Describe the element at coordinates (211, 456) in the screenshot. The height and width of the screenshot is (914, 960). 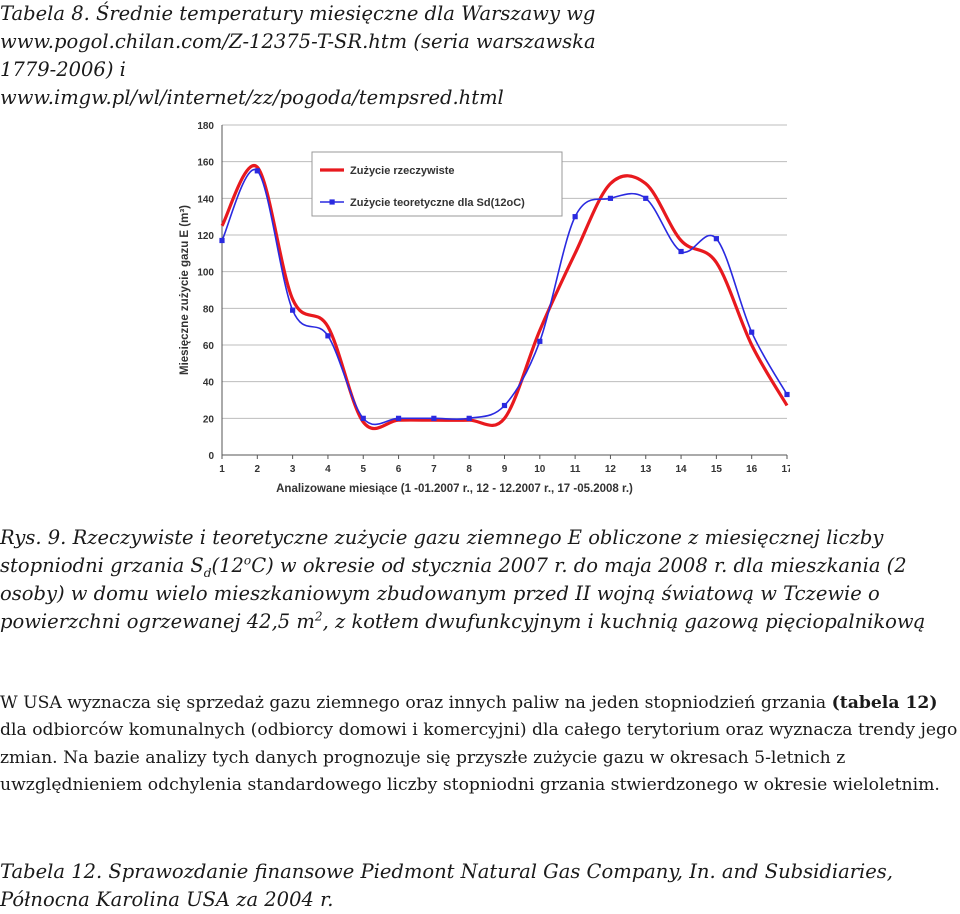
I see `y-tick-label: 0` at that location.